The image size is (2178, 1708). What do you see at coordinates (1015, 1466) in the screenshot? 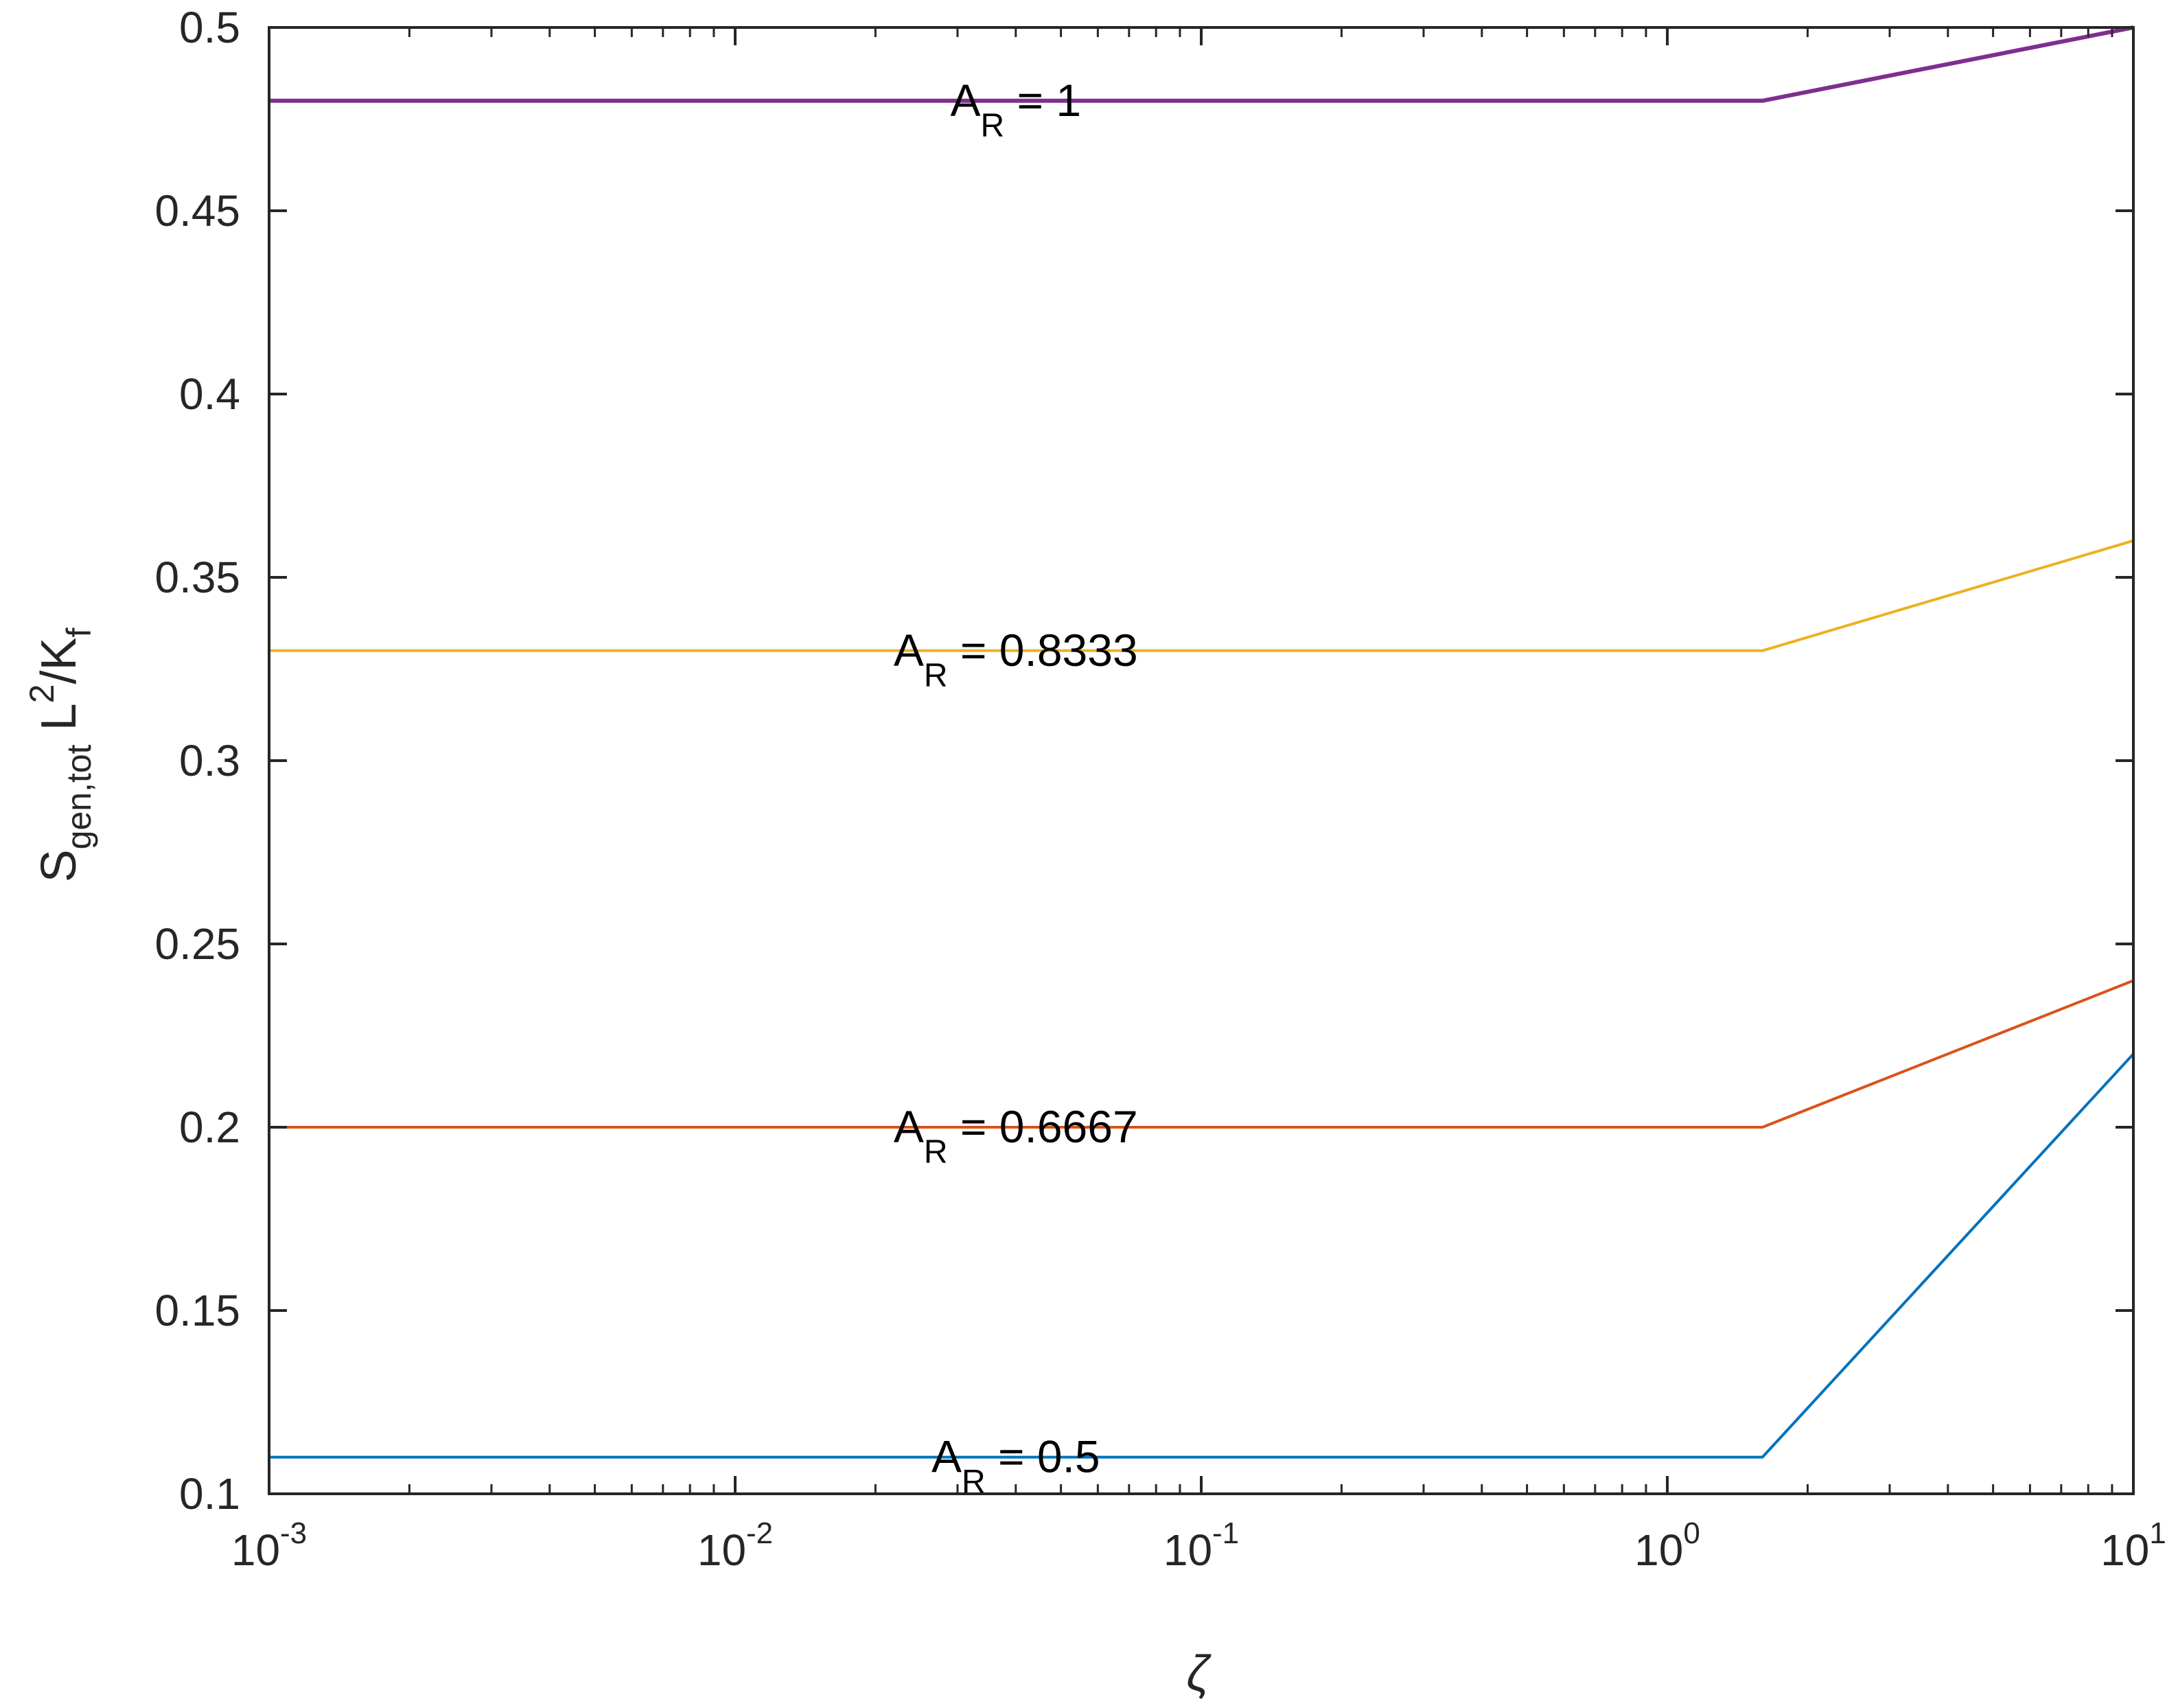
I see `series-label-0: AR = 0.5` at bounding box center [1015, 1466].